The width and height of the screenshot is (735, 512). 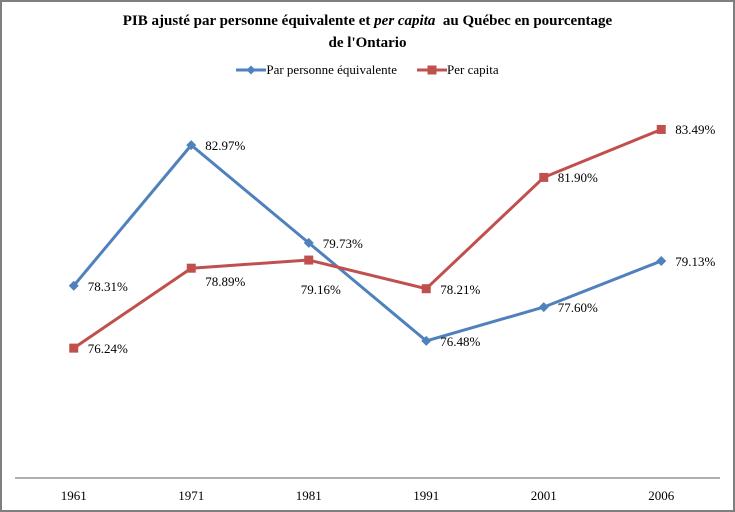 What do you see at coordinates (308, 242) in the screenshot?
I see `data-point-marker-s1-1981` at bounding box center [308, 242].